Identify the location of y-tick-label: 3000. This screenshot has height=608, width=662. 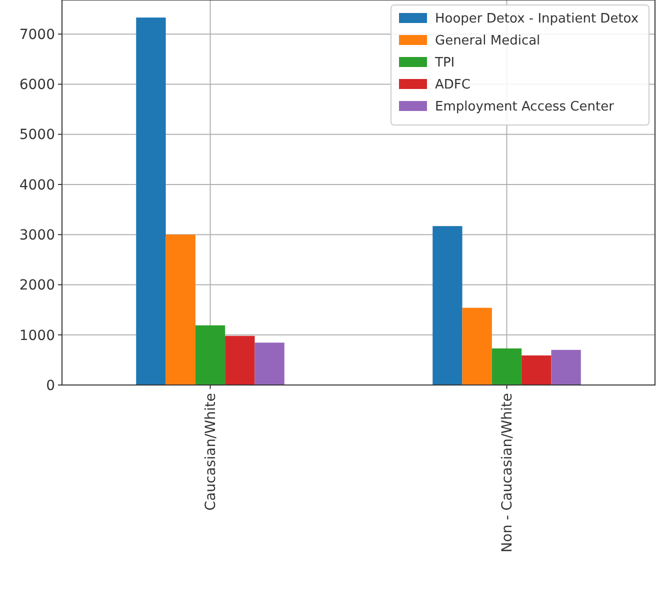
(37, 236).